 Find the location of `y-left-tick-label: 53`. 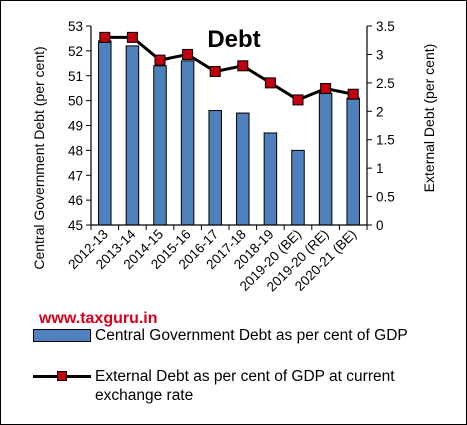

y-left-tick-label: 53 is located at coordinates (75, 26).